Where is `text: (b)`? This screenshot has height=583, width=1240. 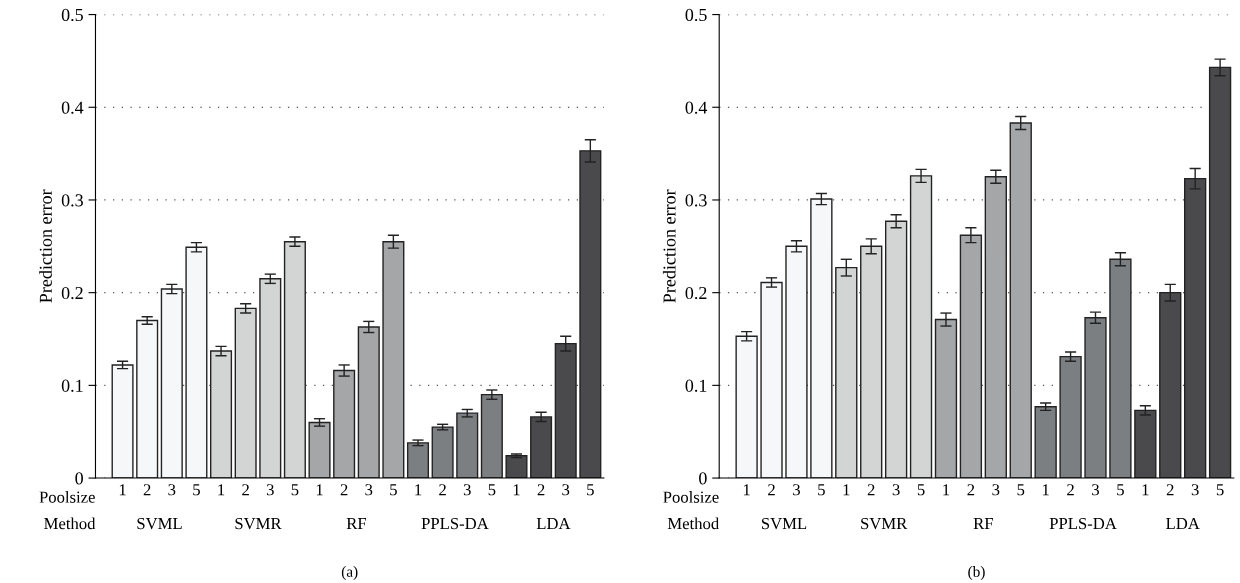 text: (b) is located at coordinates (976, 573).